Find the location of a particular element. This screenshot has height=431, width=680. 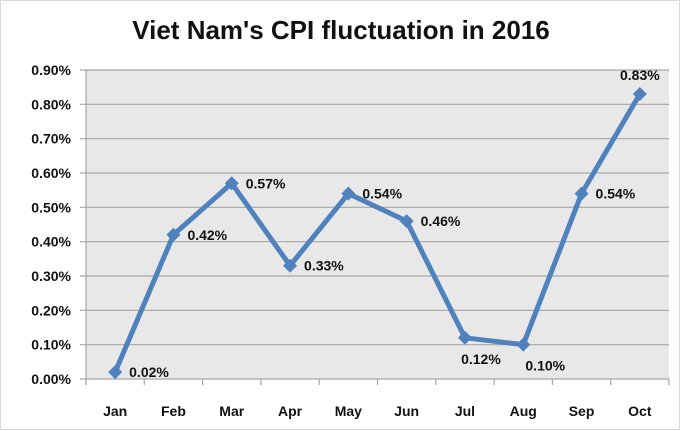

y-tick-label: 0.60% is located at coordinates (51, 173).